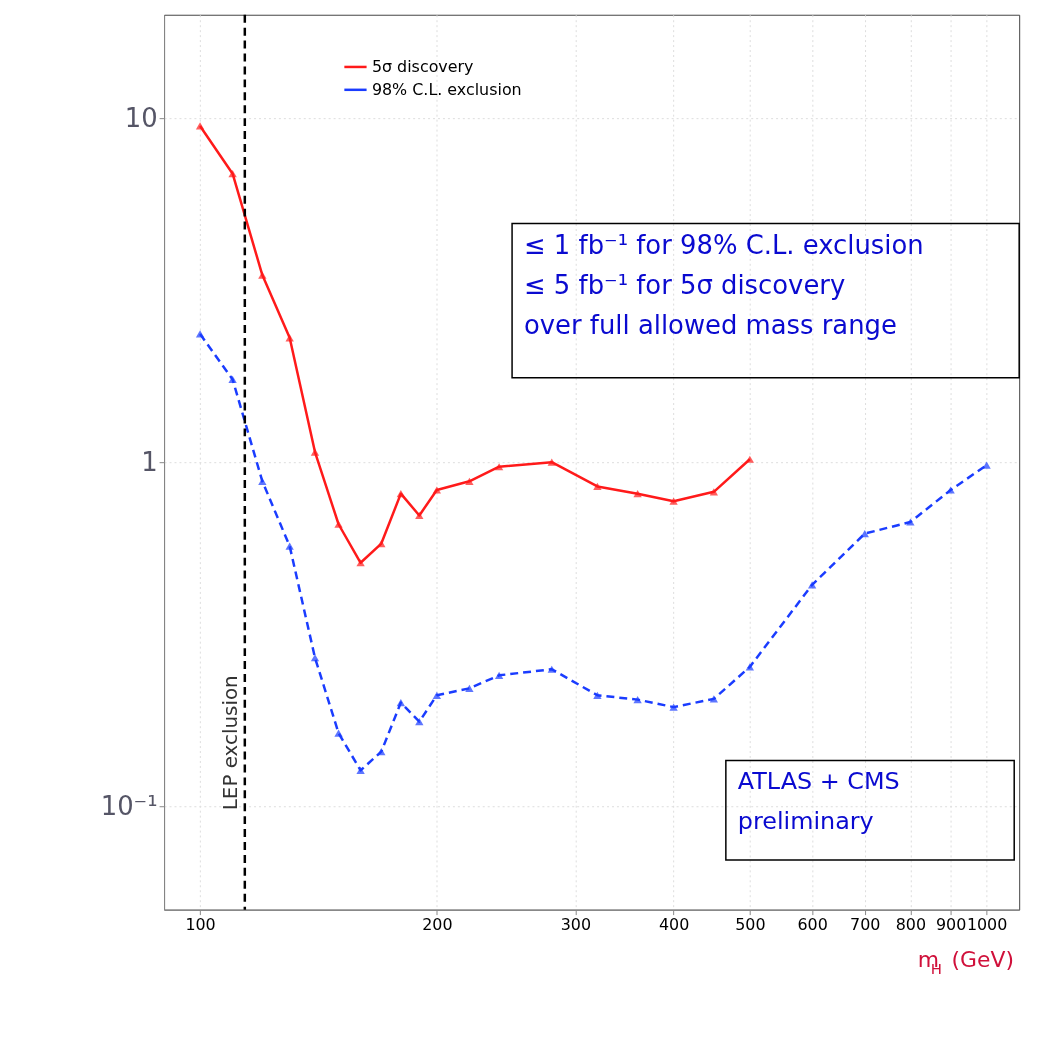 This screenshot has width=1050, height=1056. What do you see at coordinates (149, 461) in the screenshot?
I see `y-tick-label: 1` at bounding box center [149, 461].